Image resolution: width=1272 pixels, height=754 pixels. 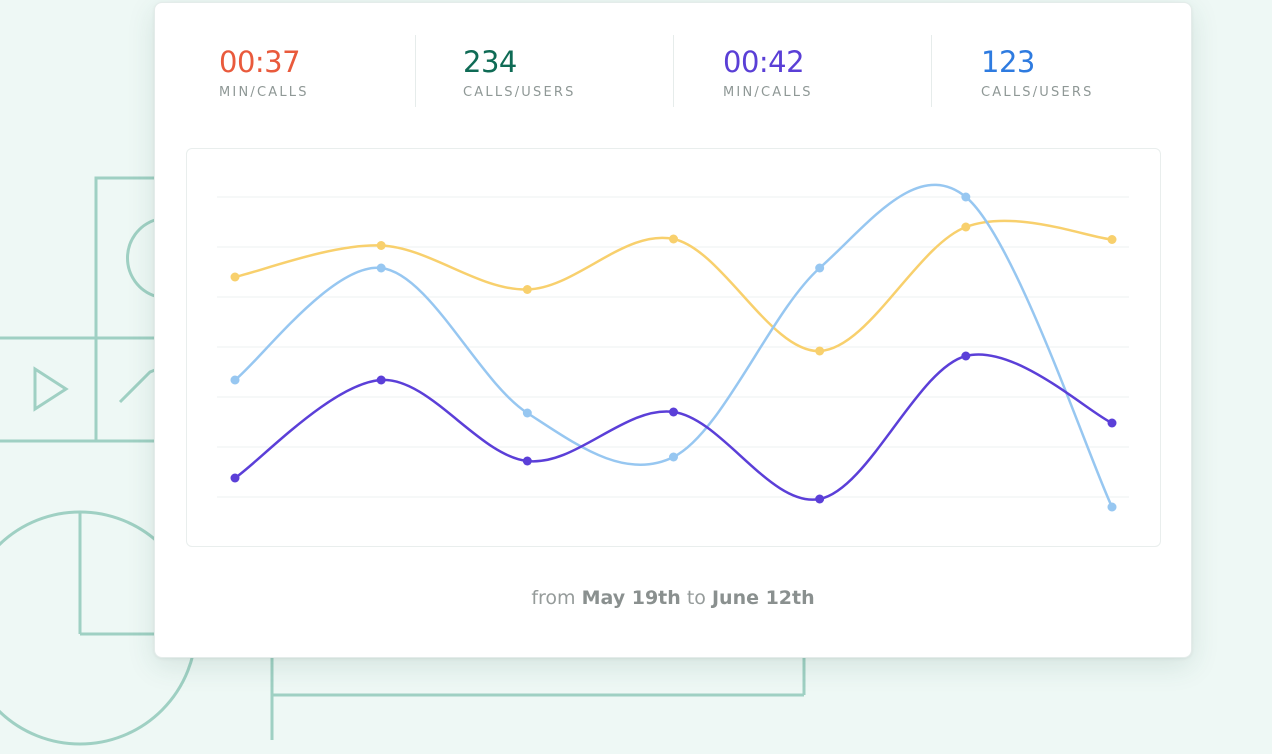 What do you see at coordinates (696, 598) in the screenshot?
I see `date-range-connector: to` at bounding box center [696, 598].